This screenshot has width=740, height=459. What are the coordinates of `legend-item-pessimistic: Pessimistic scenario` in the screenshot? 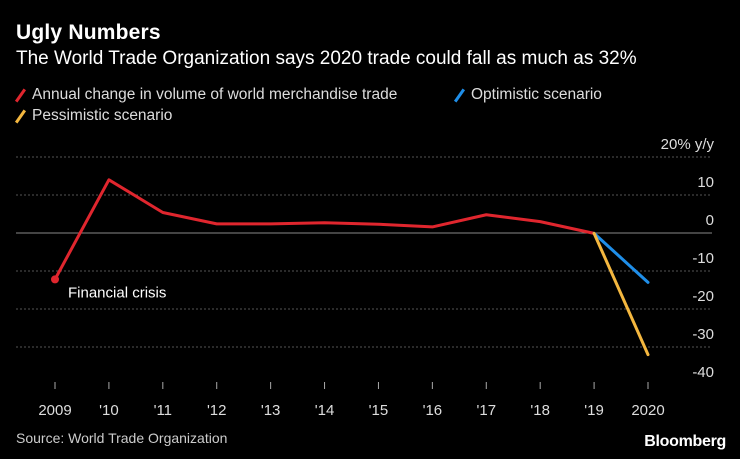 It's located at (93, 116).